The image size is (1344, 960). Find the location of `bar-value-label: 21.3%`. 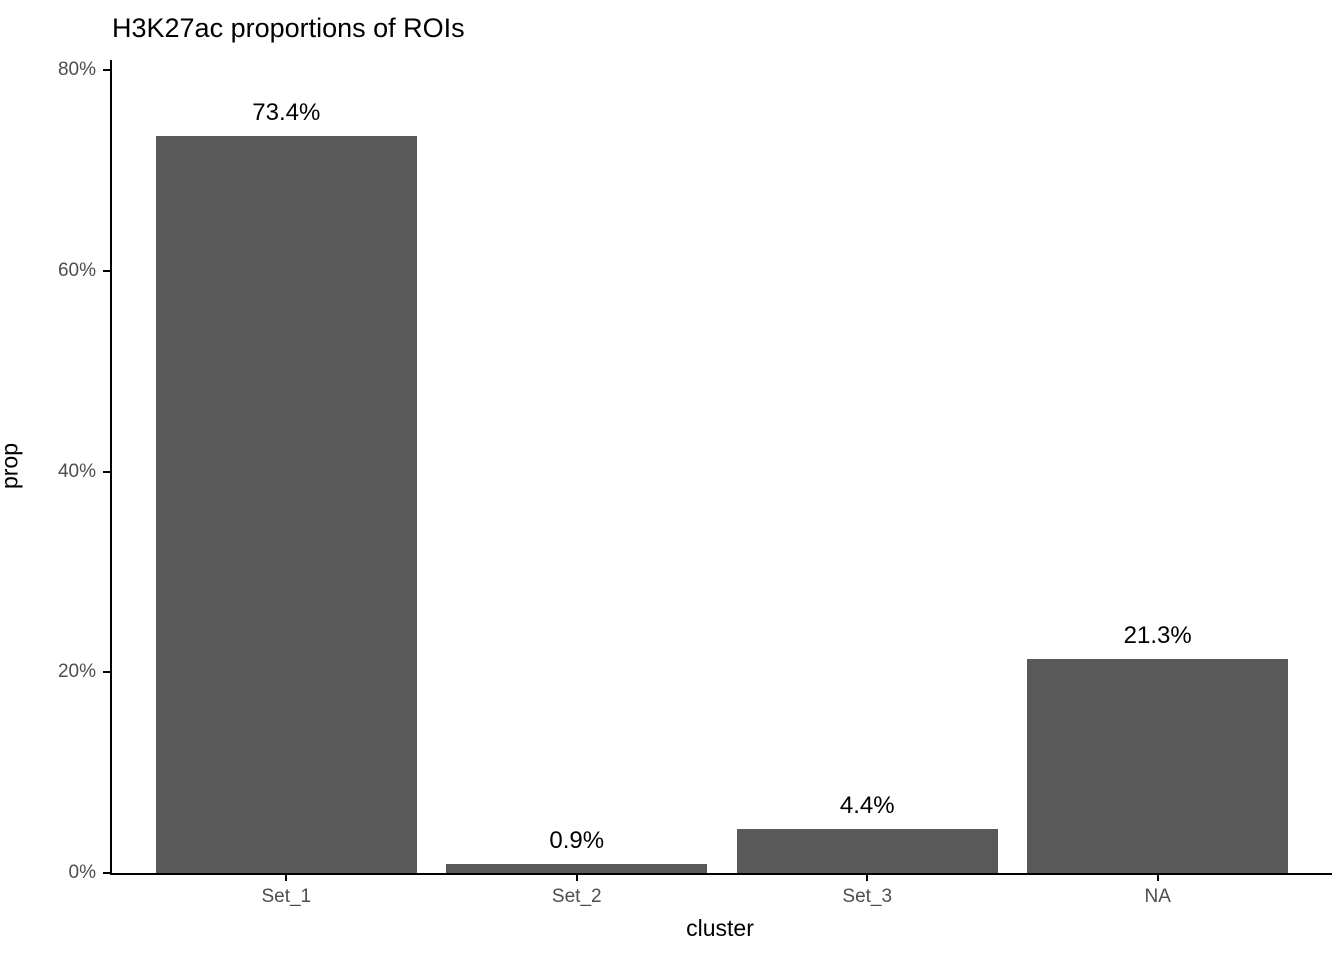

bar-value-label: 21.3% is located at coordinates (1157, 636).